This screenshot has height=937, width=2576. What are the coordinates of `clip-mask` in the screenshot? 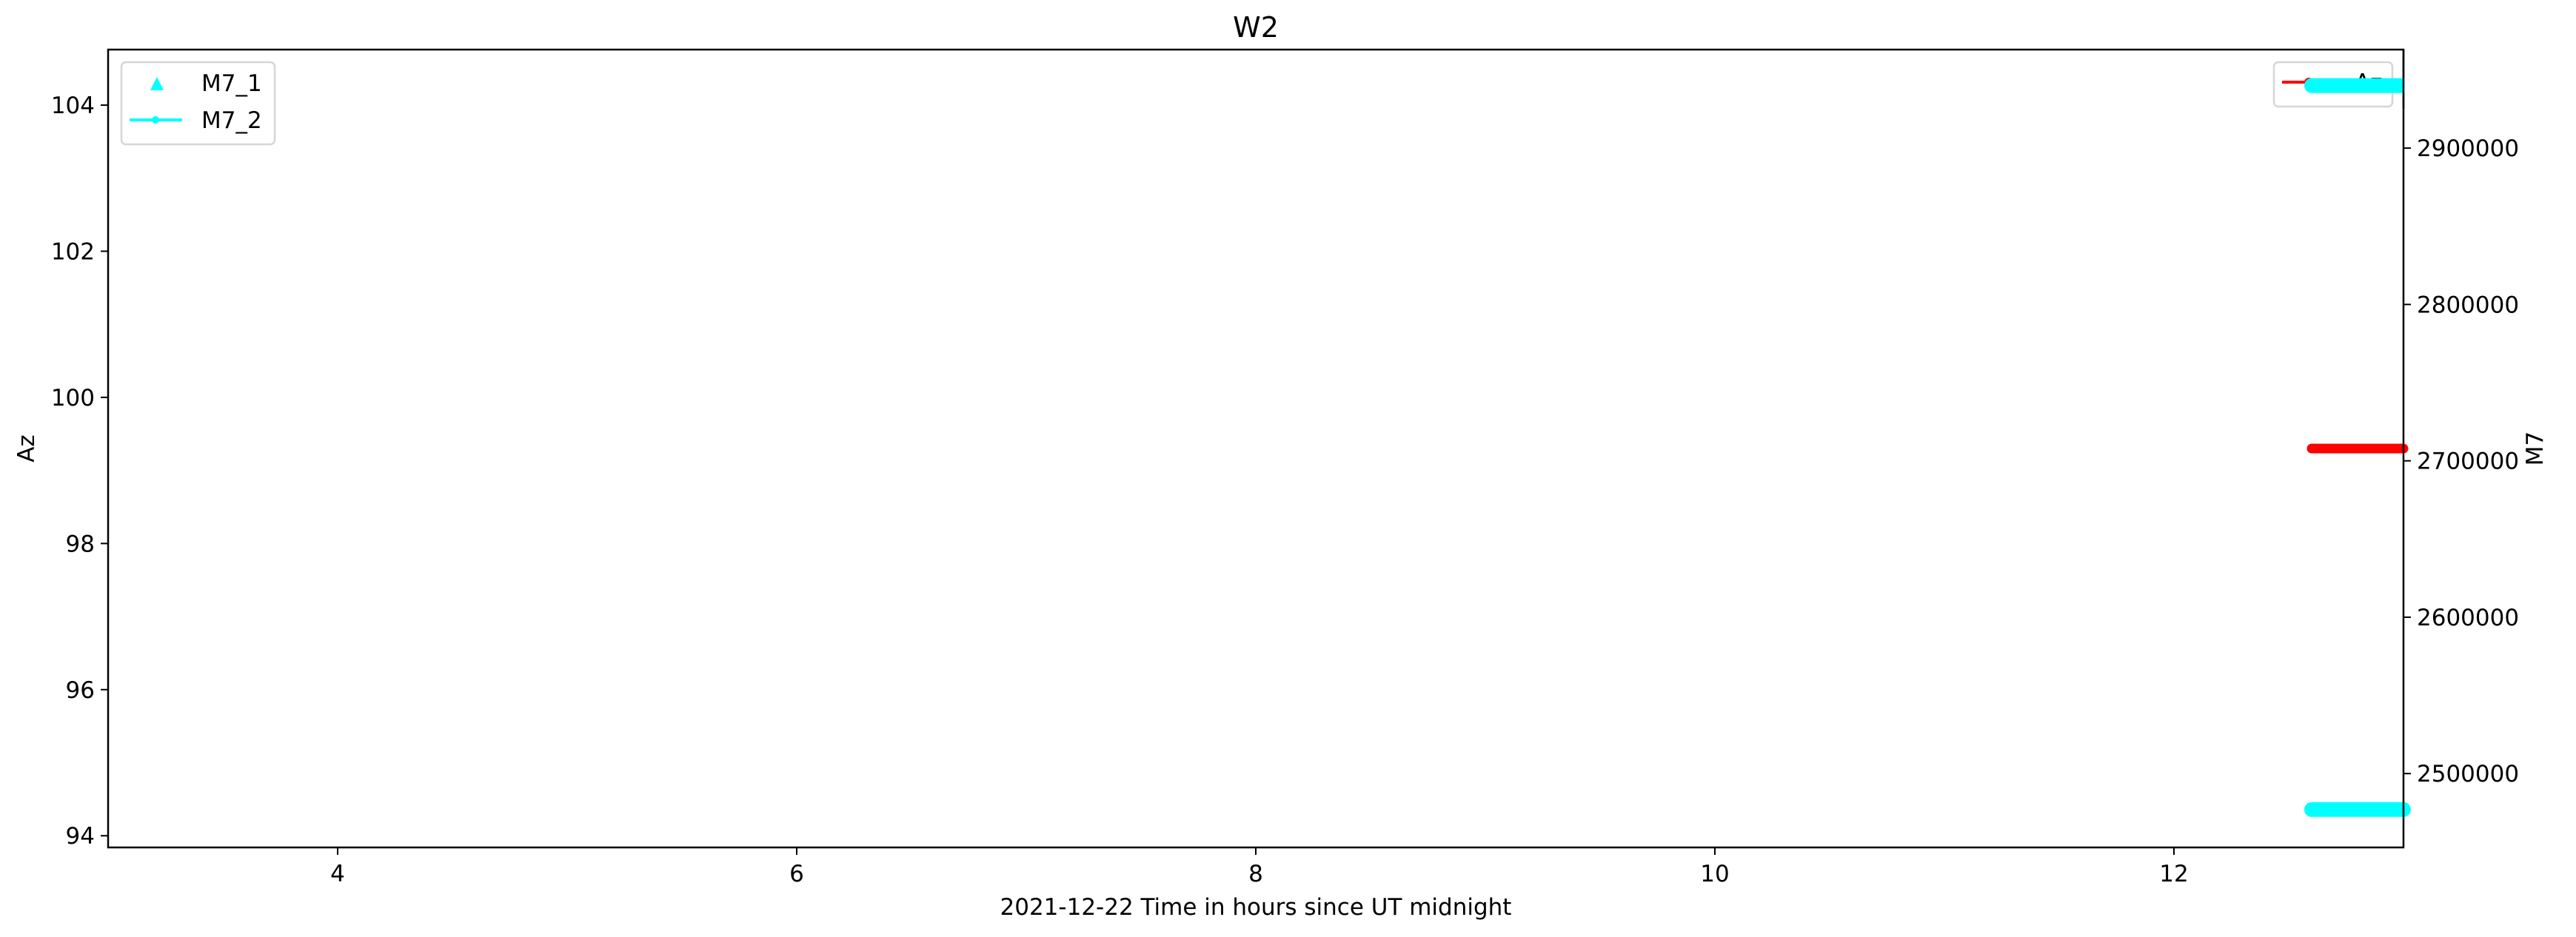 It's located at (2490, 54).